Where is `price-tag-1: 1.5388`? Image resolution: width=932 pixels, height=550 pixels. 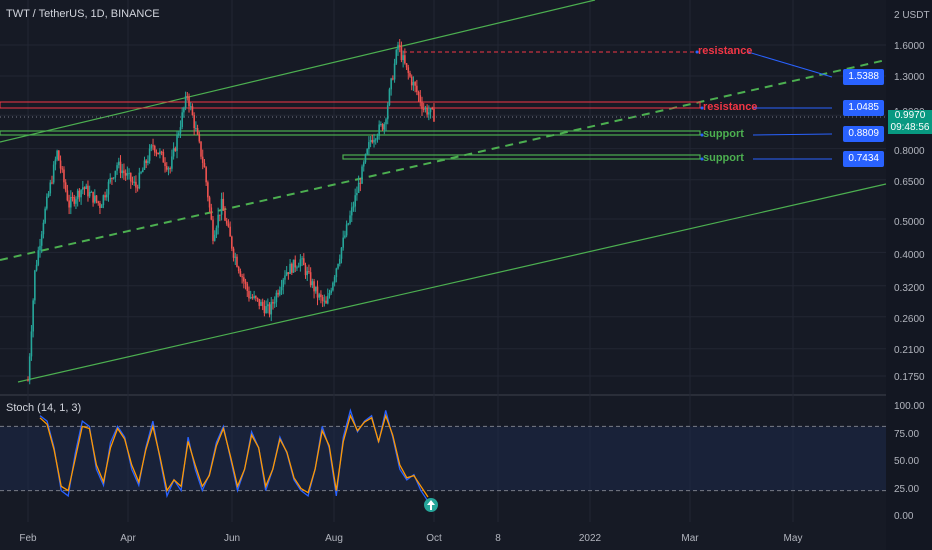
price-tag-1: 1.5388 is located at coordinates (863, 77).